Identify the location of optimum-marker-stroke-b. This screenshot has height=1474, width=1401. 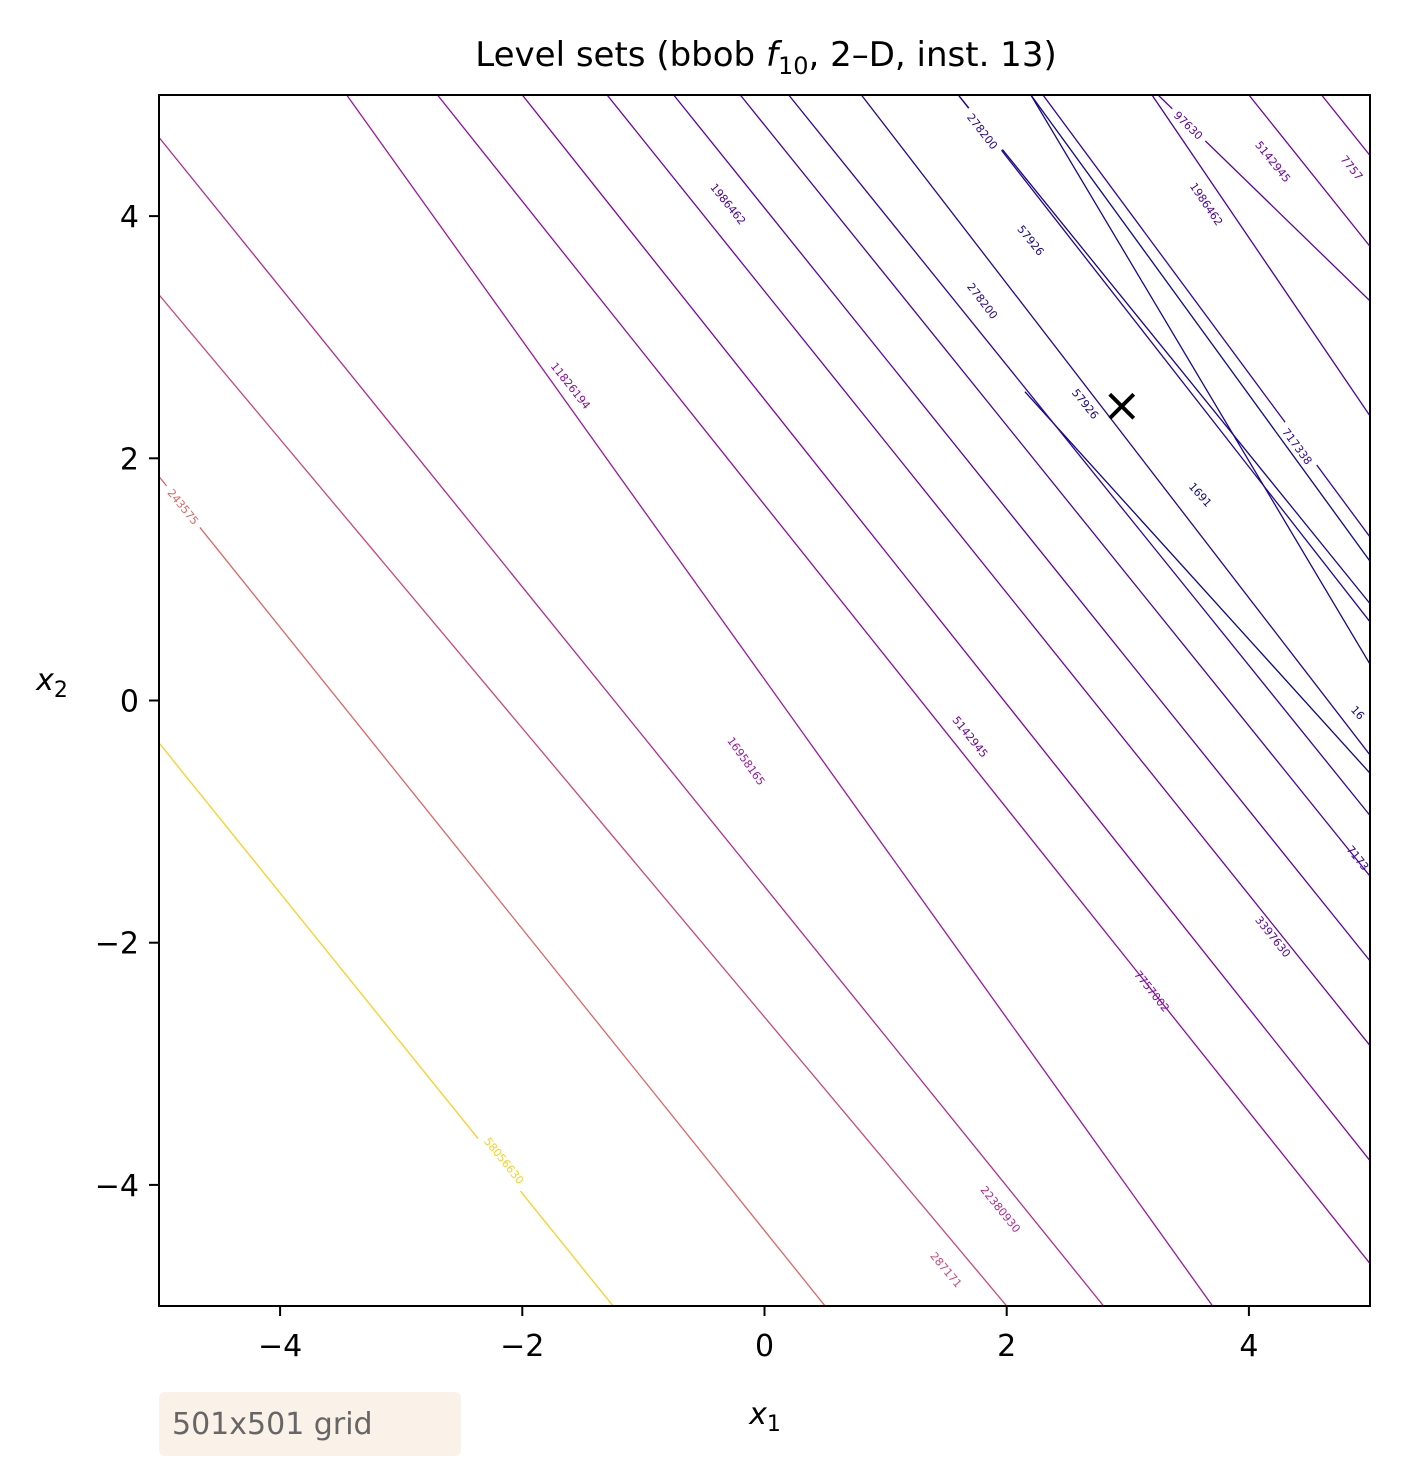
(1122, 406).